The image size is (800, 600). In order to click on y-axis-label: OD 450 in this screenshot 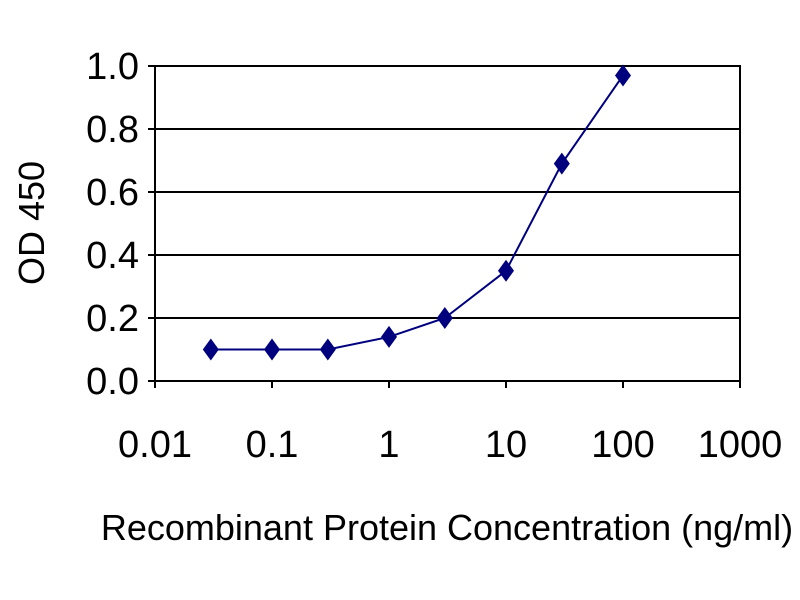, I will do `click(31, 223)`.